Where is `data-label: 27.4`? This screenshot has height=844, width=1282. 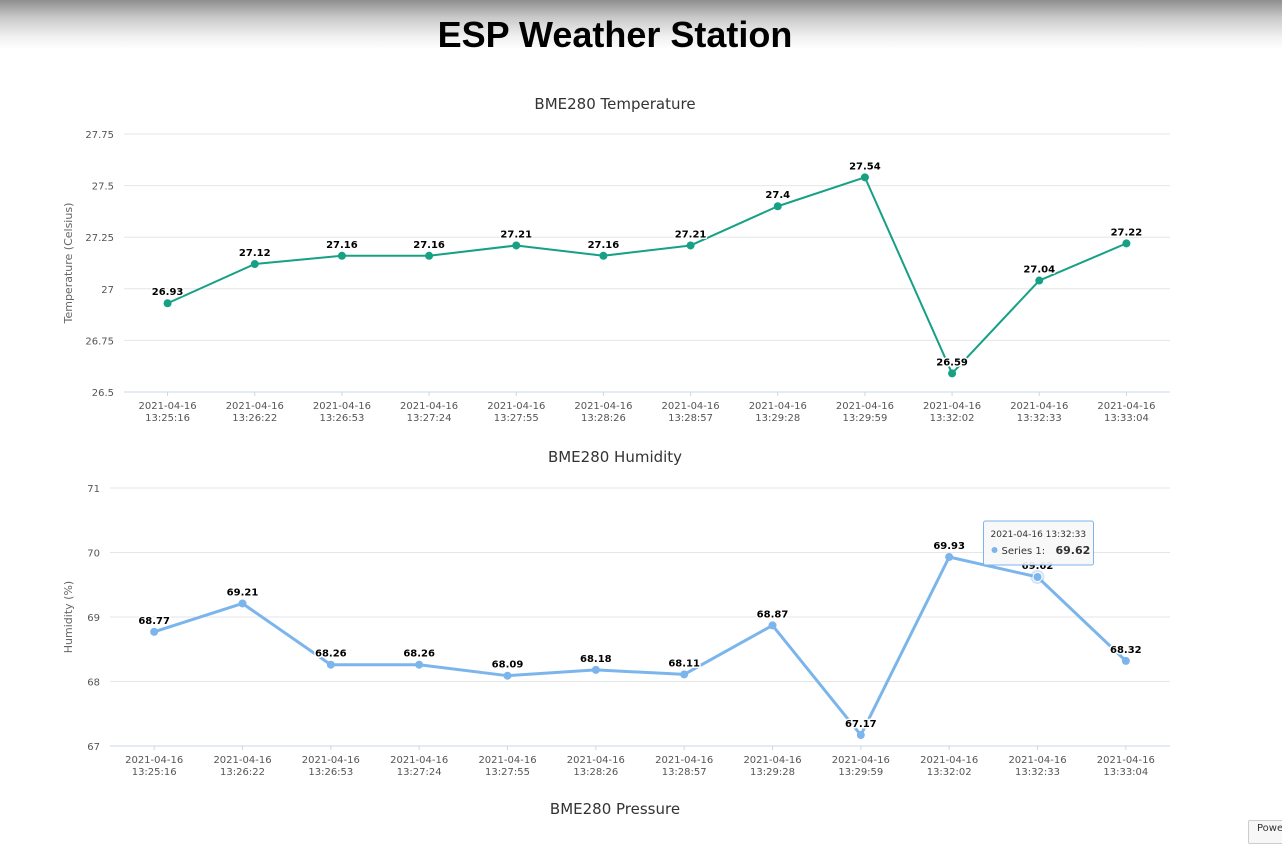 data-label: 27.4 is located at coordinates (777, 195).